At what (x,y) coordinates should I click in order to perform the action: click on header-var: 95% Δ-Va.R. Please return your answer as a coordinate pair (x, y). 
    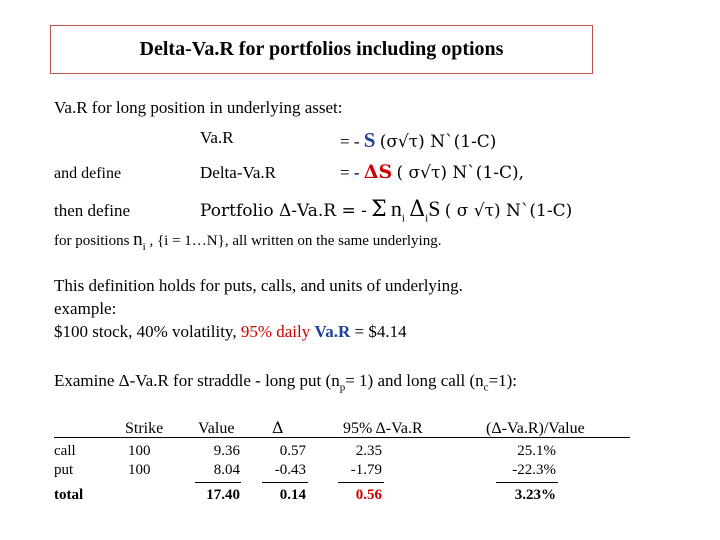
    Looking at the image, I should click on (383, 428).